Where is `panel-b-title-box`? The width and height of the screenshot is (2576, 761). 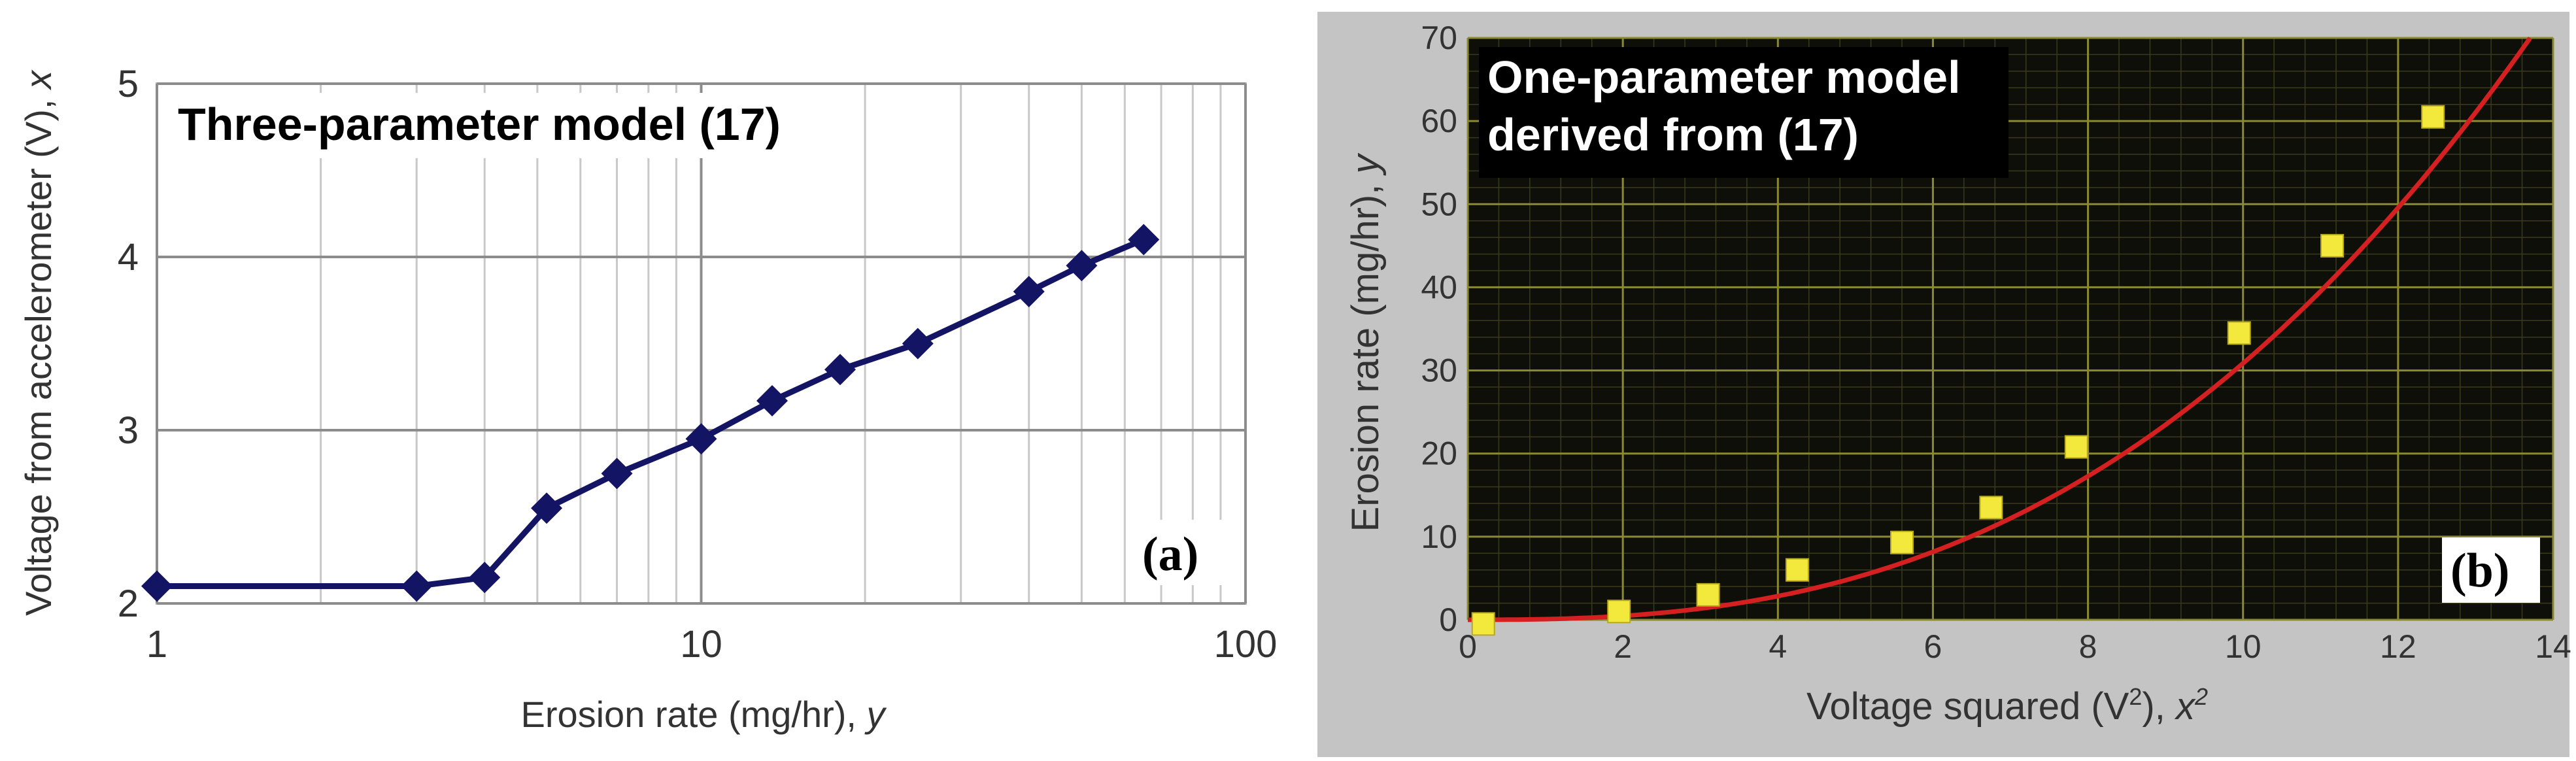 panel-b-title-box is located at coordinates (1743, 112).